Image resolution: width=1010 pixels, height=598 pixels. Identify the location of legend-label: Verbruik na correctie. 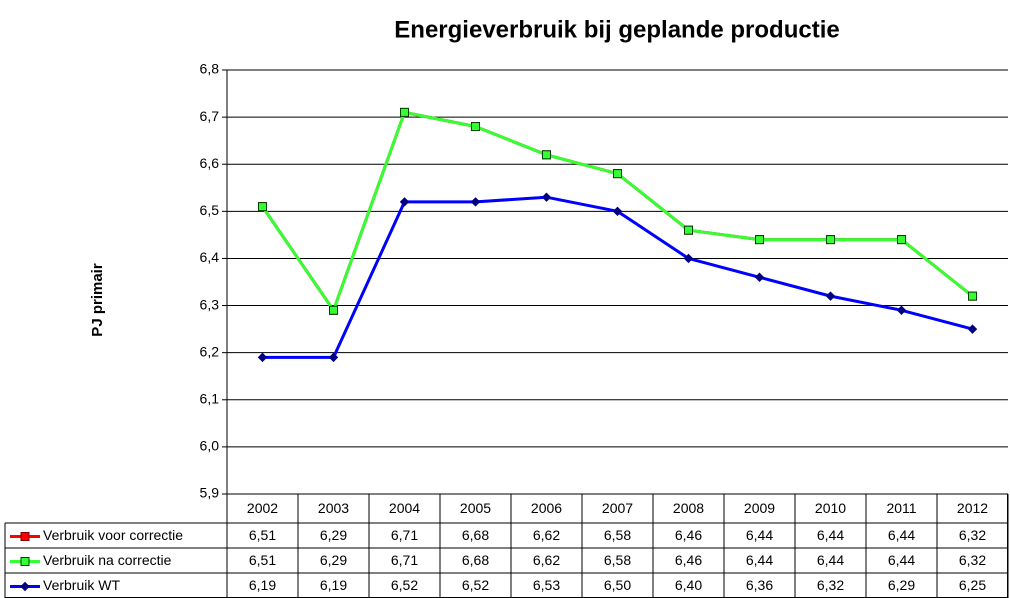
(107, 560).